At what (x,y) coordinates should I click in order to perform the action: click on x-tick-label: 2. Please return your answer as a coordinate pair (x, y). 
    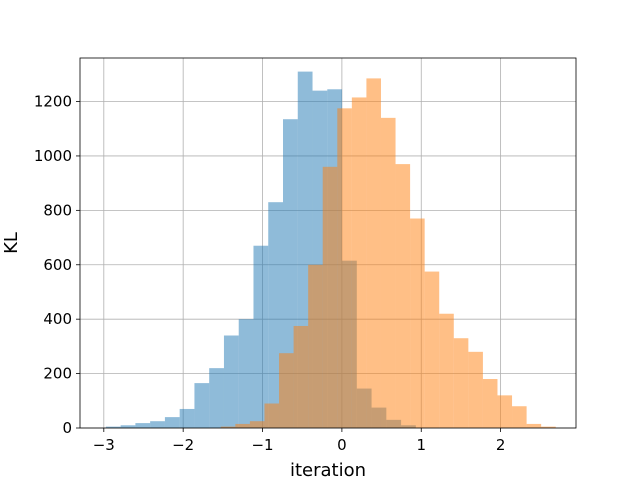
    Looking at the image, I should click on (501, 445).